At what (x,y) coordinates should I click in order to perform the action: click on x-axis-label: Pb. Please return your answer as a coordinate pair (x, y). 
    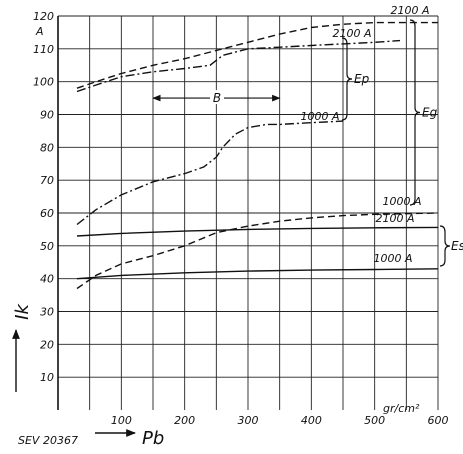
    Looking at the image, I should click on (153, 438).